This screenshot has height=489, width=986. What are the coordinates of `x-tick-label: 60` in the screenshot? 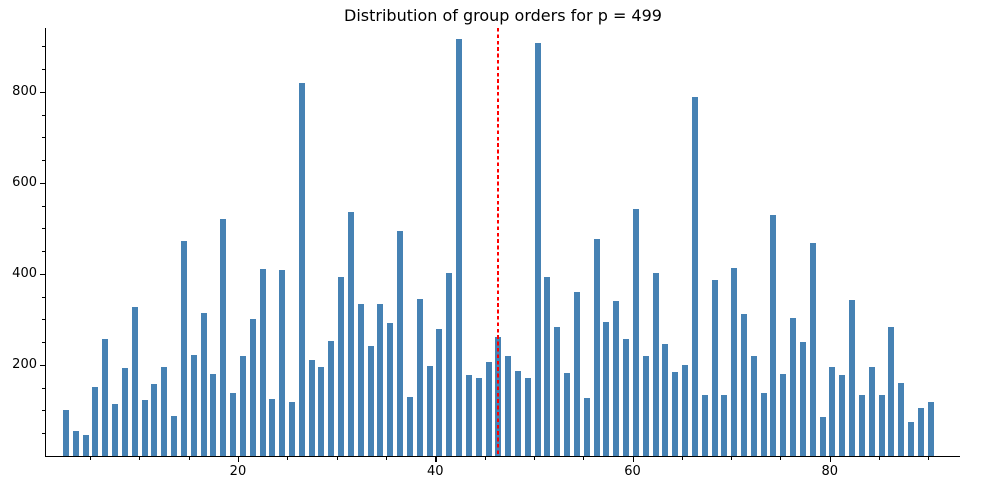 It's located at (632, 471).